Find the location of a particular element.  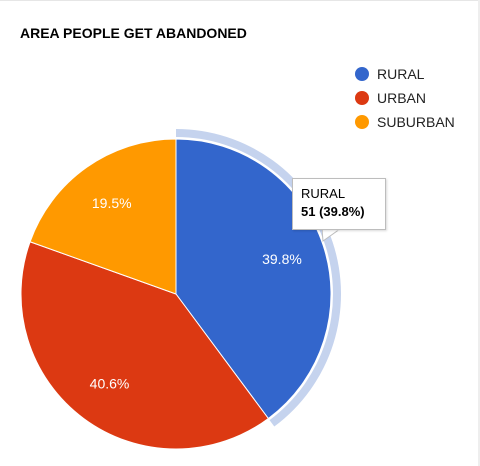

legend: RURAL URBAN SUBURBAN is located at coordinates (405, 98).